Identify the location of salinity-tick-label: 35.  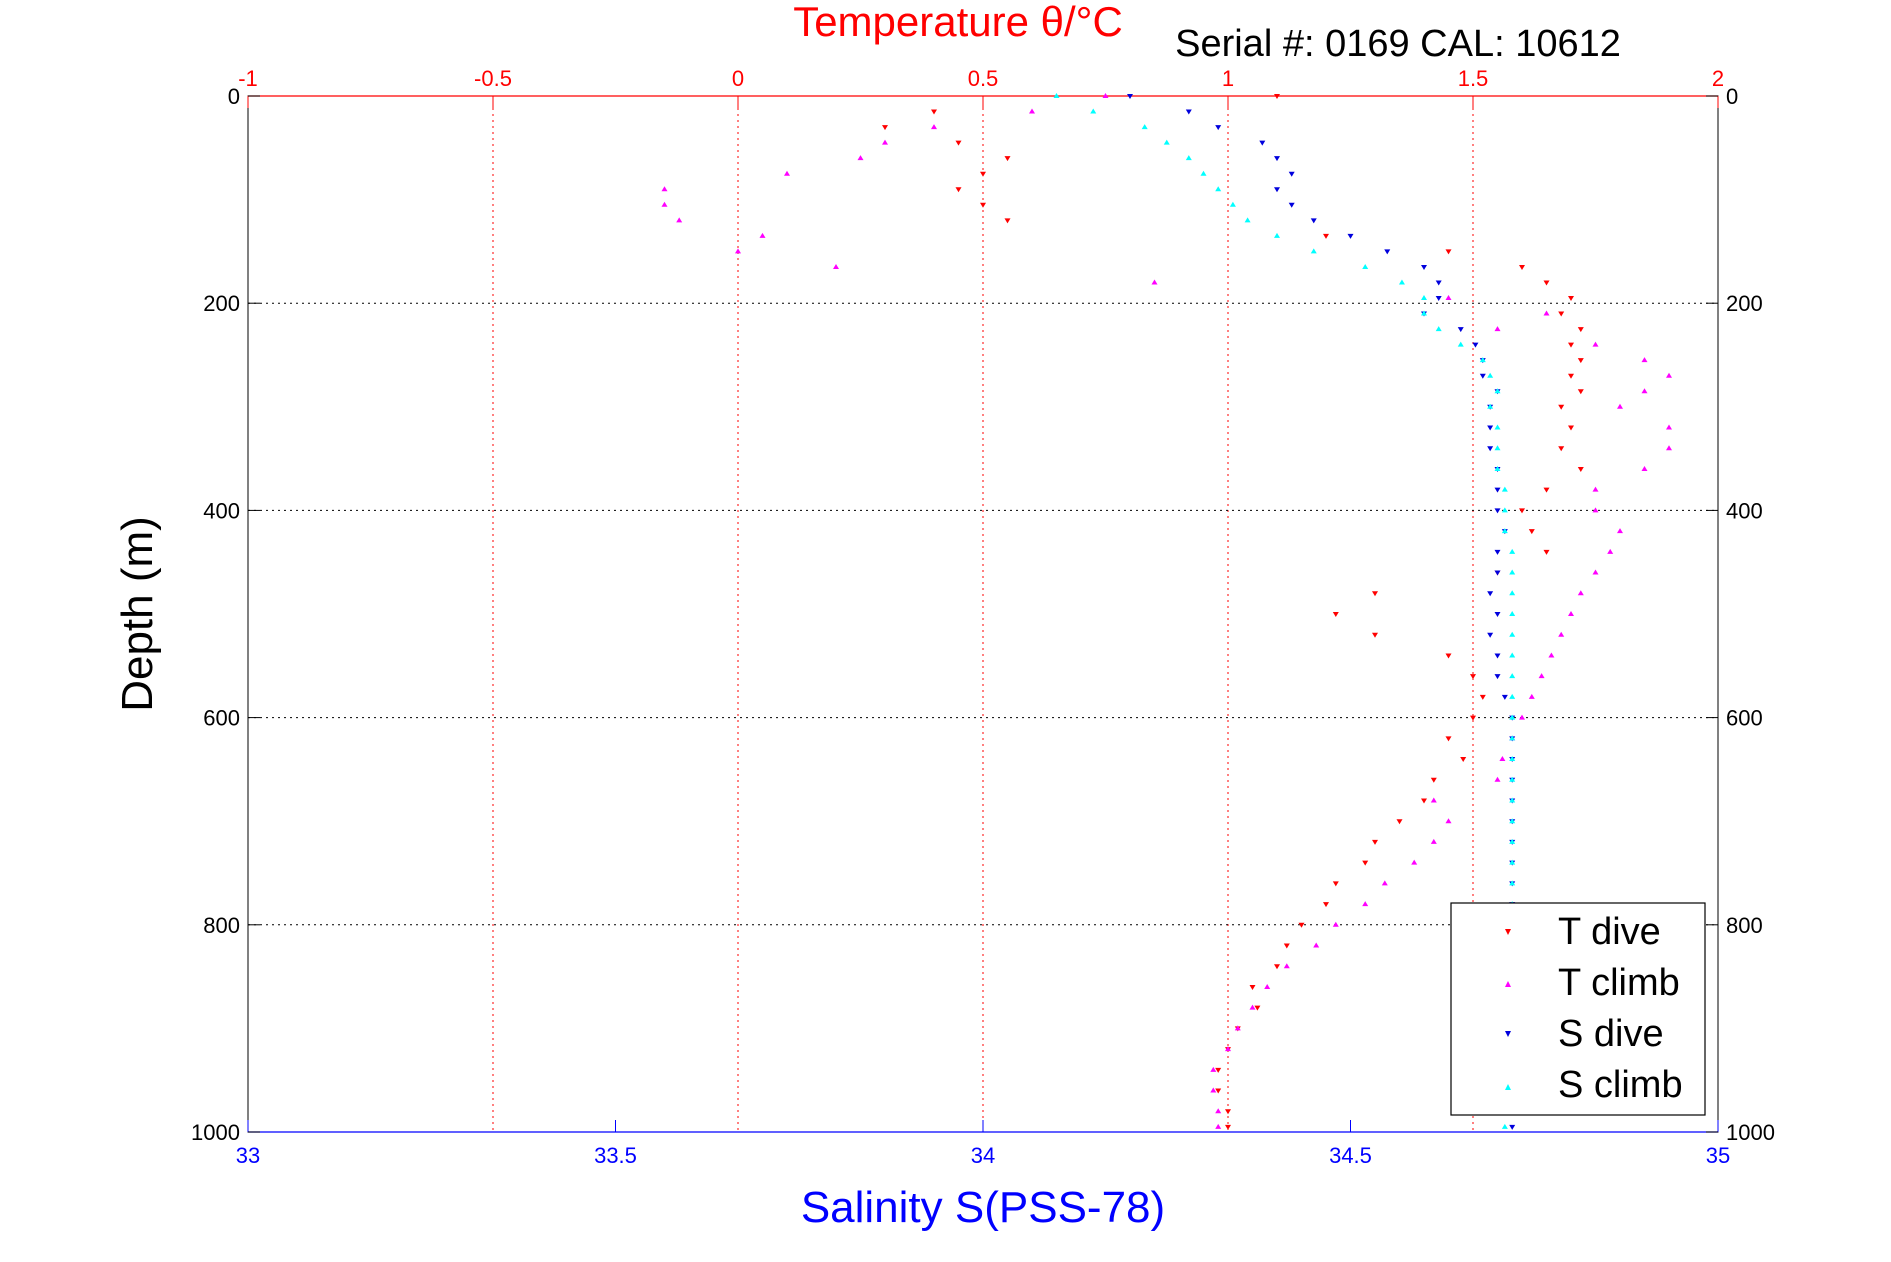
(1718, 1155).